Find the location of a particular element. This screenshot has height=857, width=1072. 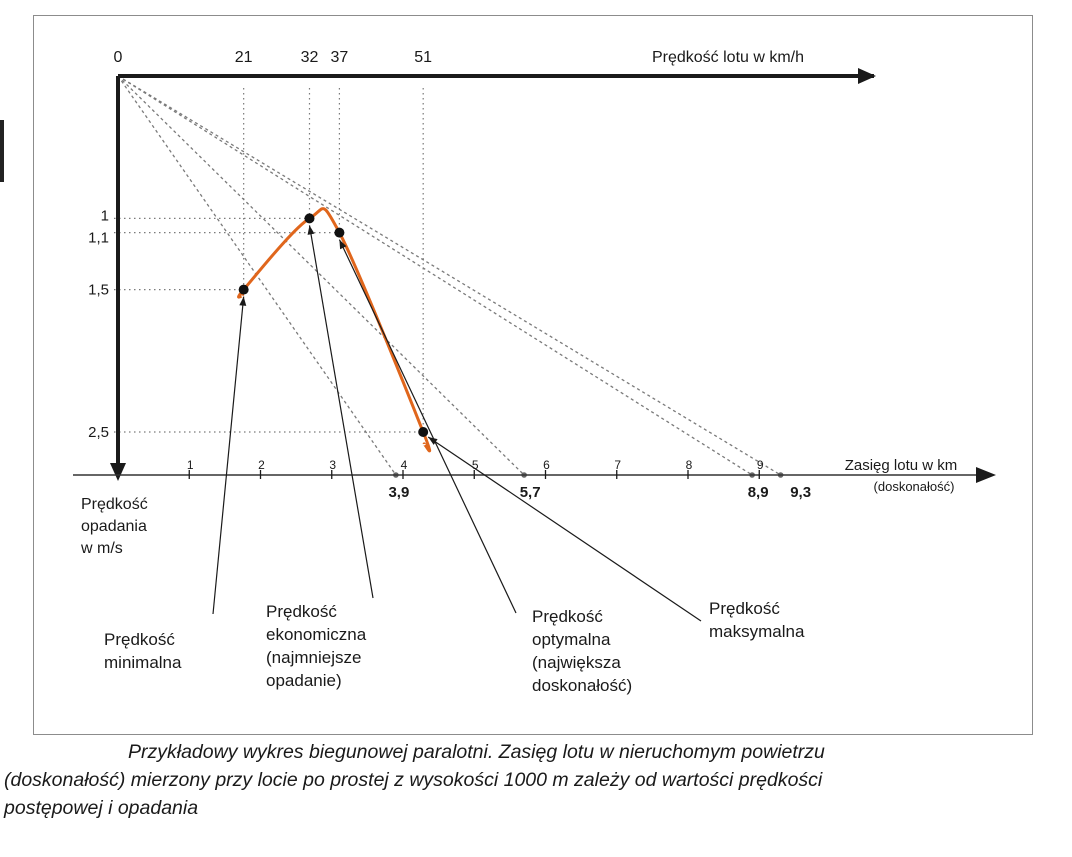

speed-tick-label-3: 51 is located at coordinates (423, 57).